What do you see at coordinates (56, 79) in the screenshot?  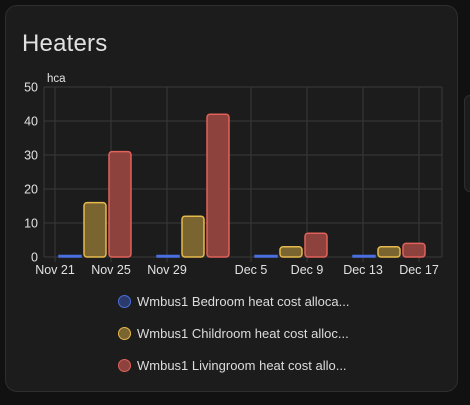 I see `y-axis-label: hca` at bounding box center [56, 79].